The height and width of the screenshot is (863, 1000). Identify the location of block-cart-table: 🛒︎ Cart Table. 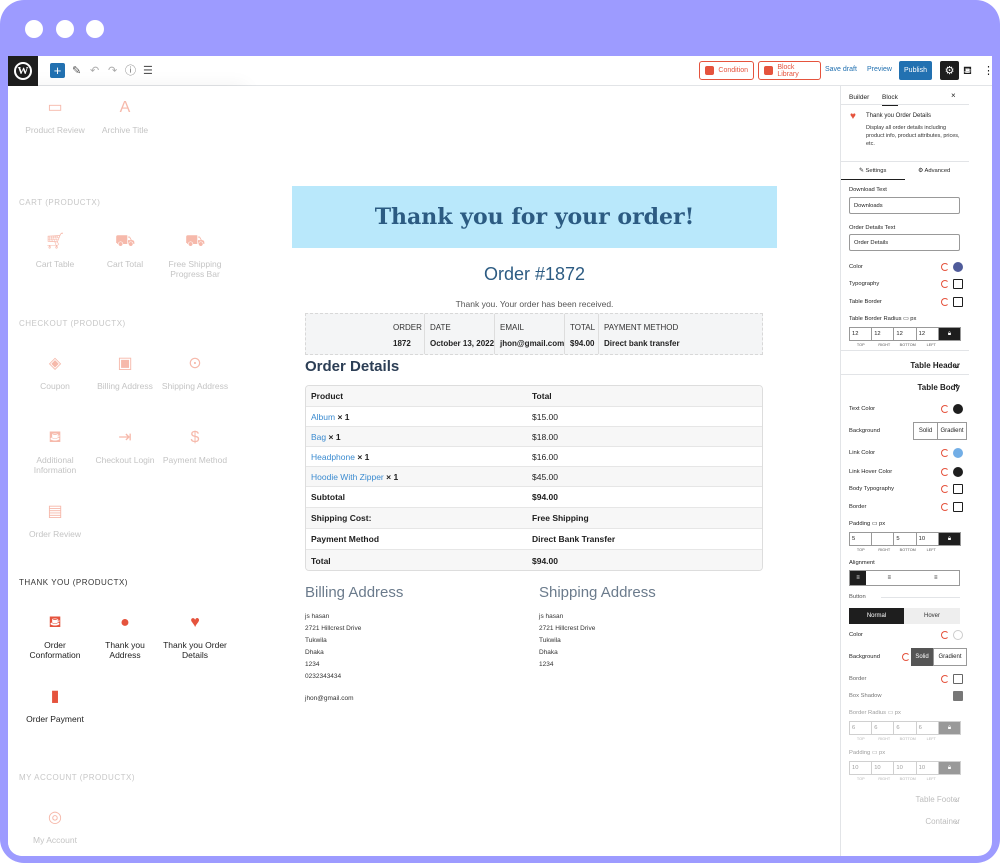
(55, 251).